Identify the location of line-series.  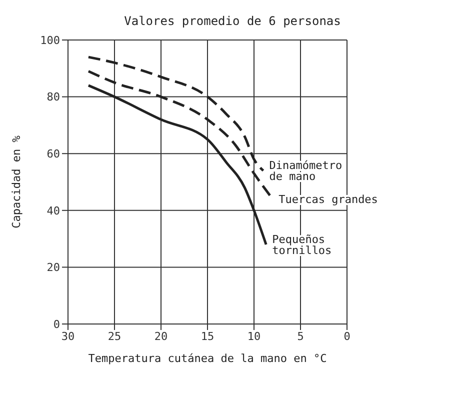
(176, 114).